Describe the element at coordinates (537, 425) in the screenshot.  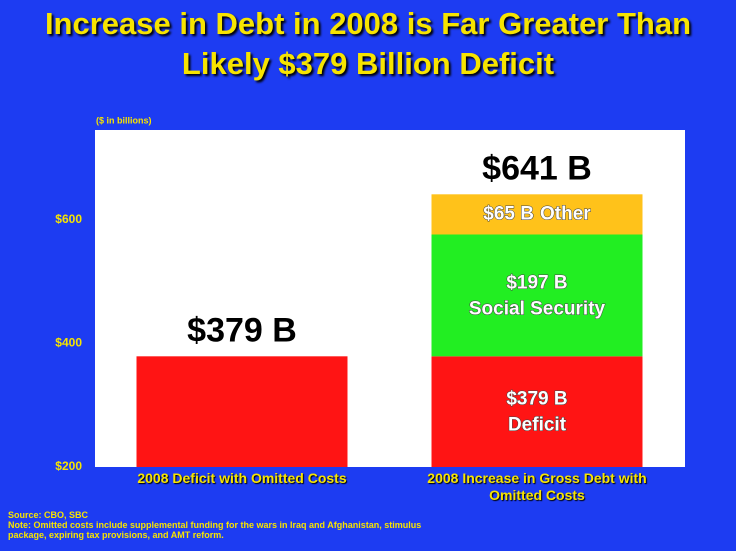
I see `series-name: Deficit` at that location.